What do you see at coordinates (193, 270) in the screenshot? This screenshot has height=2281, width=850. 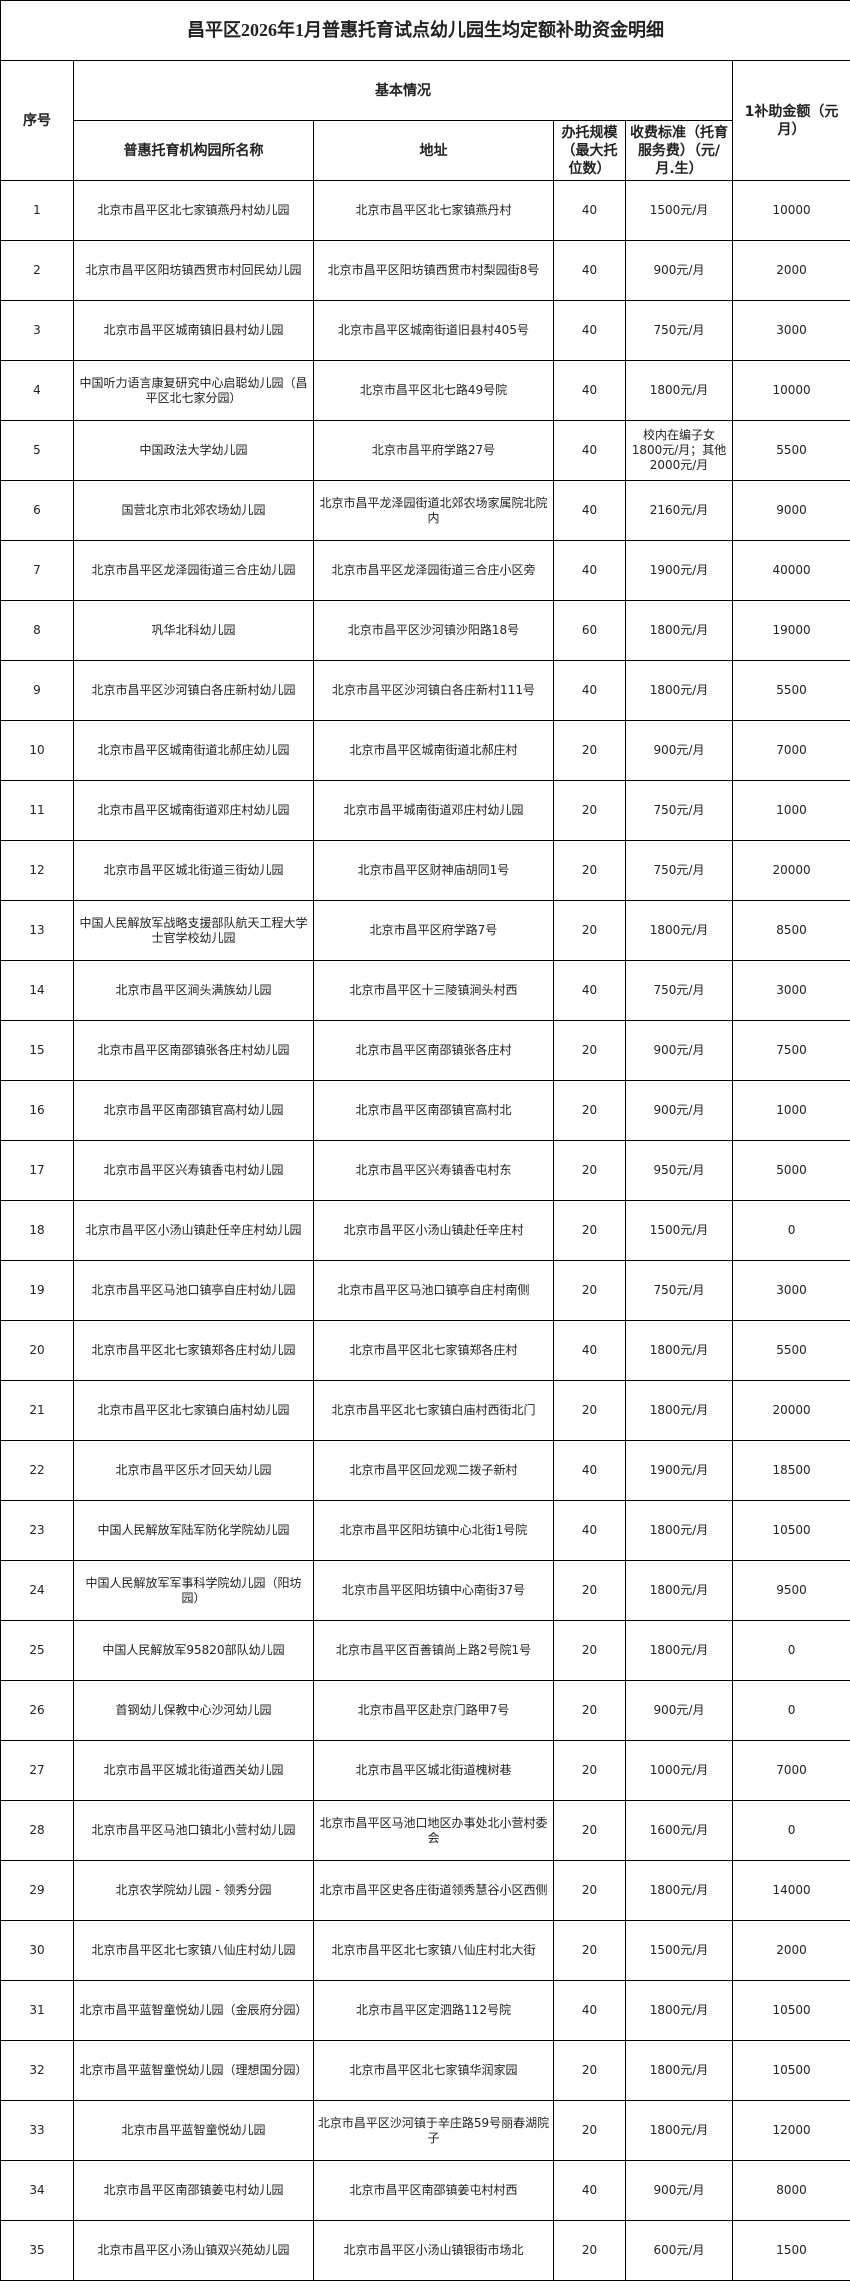 I see `name-cell: 北京市昌平区阳坊镇西贯市村回民幼儿园` at bounding box center [193, 270].